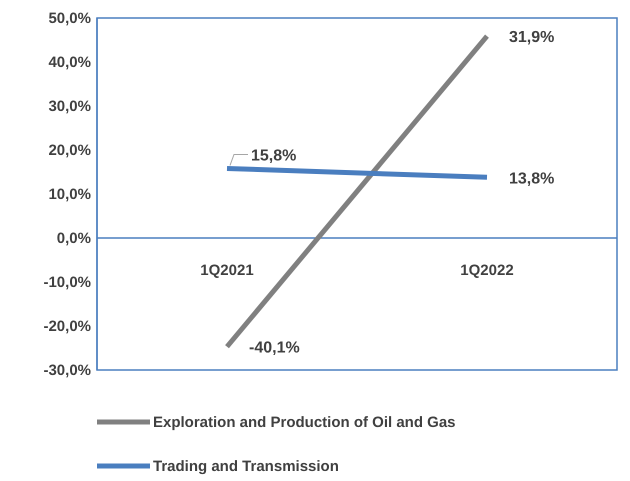 The width and height of the screenshot is (630, 481). Describe the element at coordinates (304, 422) in the screenshot. I see `legend-label: Exploration and Production of Oil and Gas` at that location.